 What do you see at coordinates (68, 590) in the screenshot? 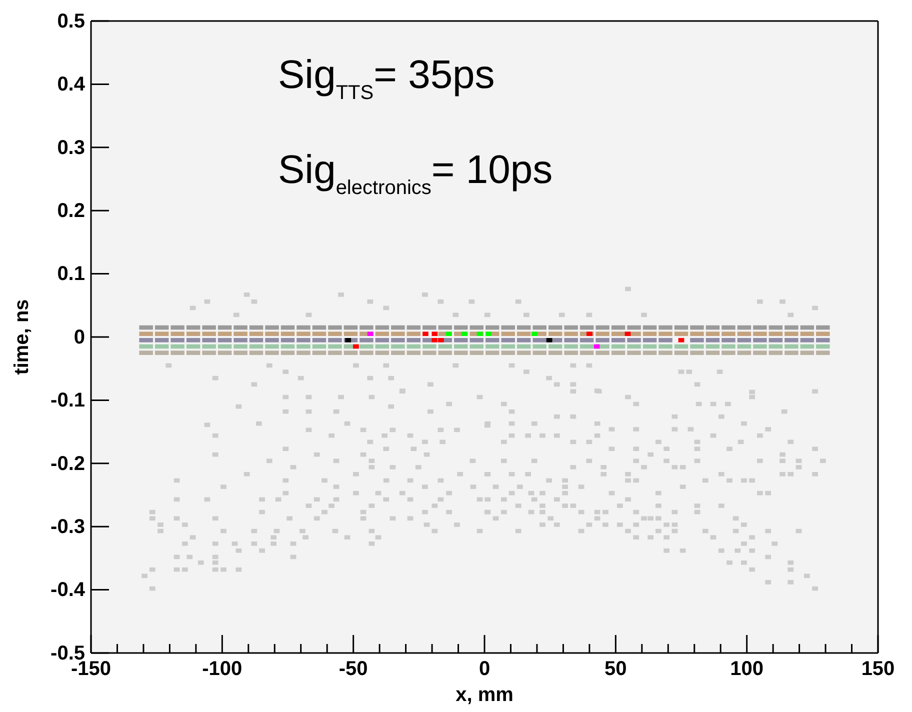
I see `y-tick-label: -0.4` at bounding box center [68, 590].